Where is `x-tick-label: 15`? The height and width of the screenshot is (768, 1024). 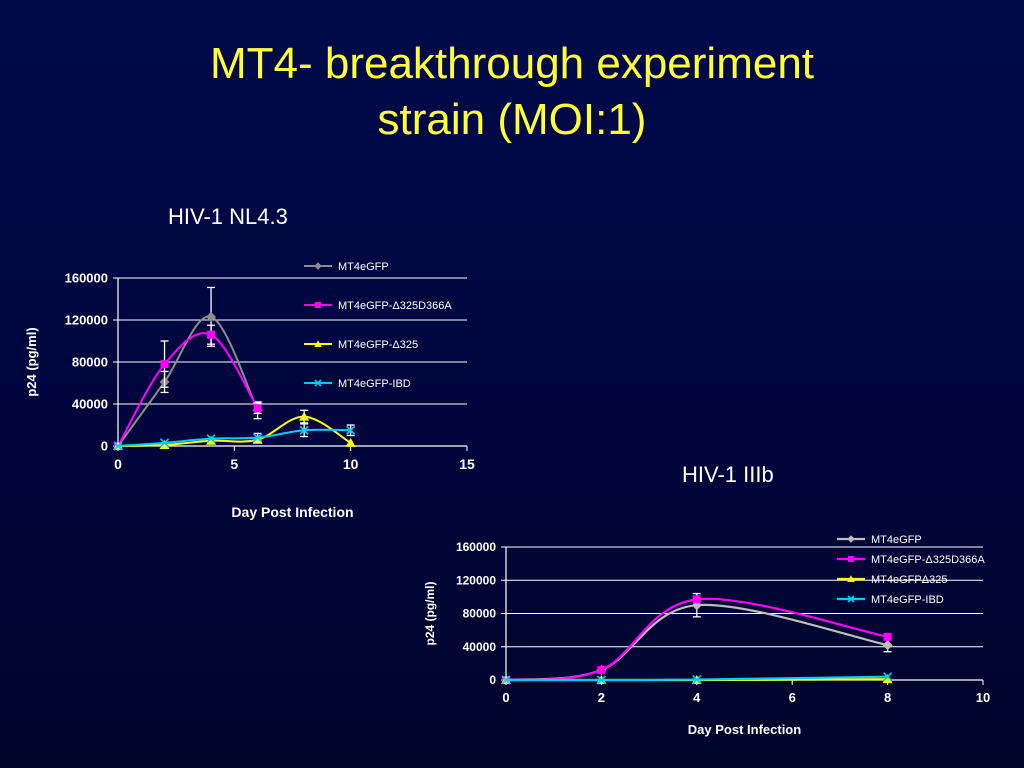
x-tick-label: 15 is located at coordinates (467, 464).